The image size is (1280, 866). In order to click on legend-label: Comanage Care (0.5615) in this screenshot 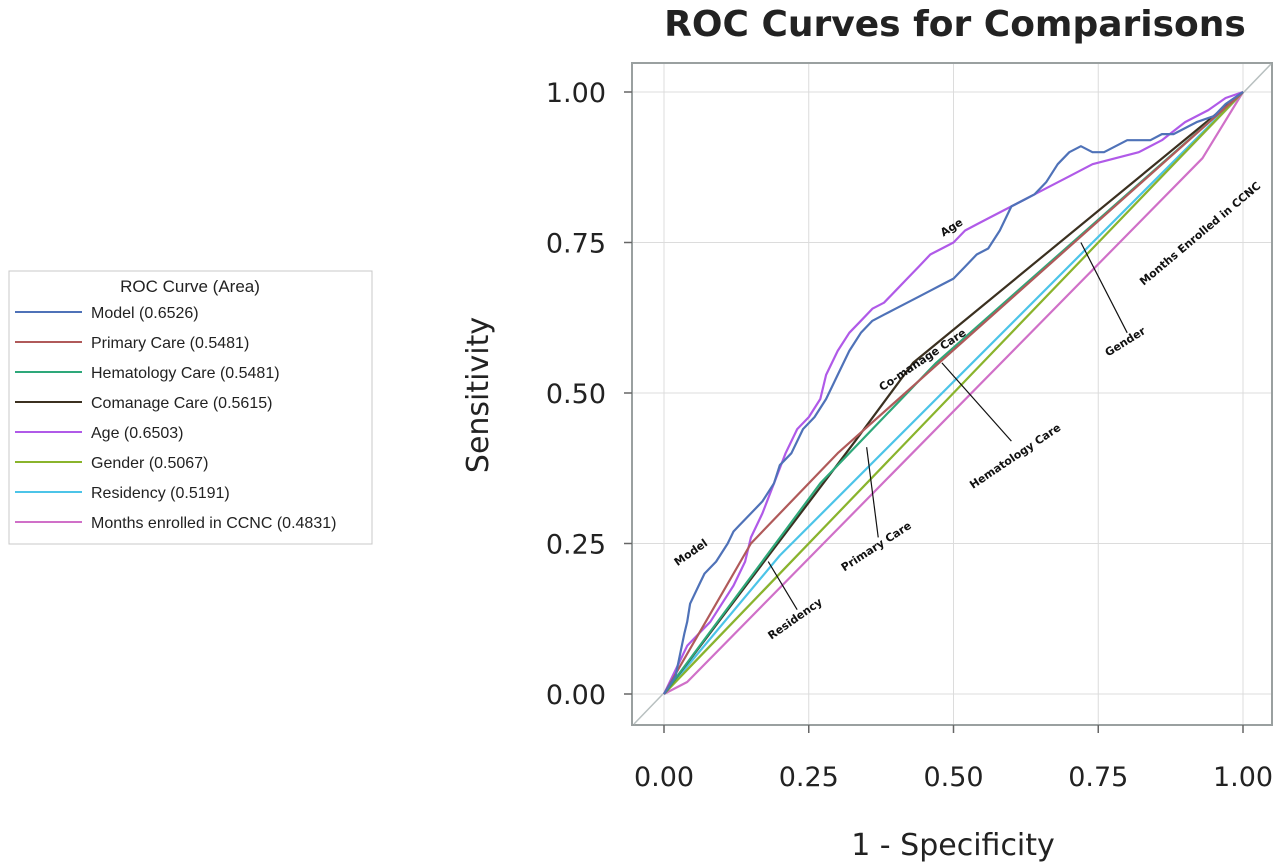, I will do `click(181, 403)`.